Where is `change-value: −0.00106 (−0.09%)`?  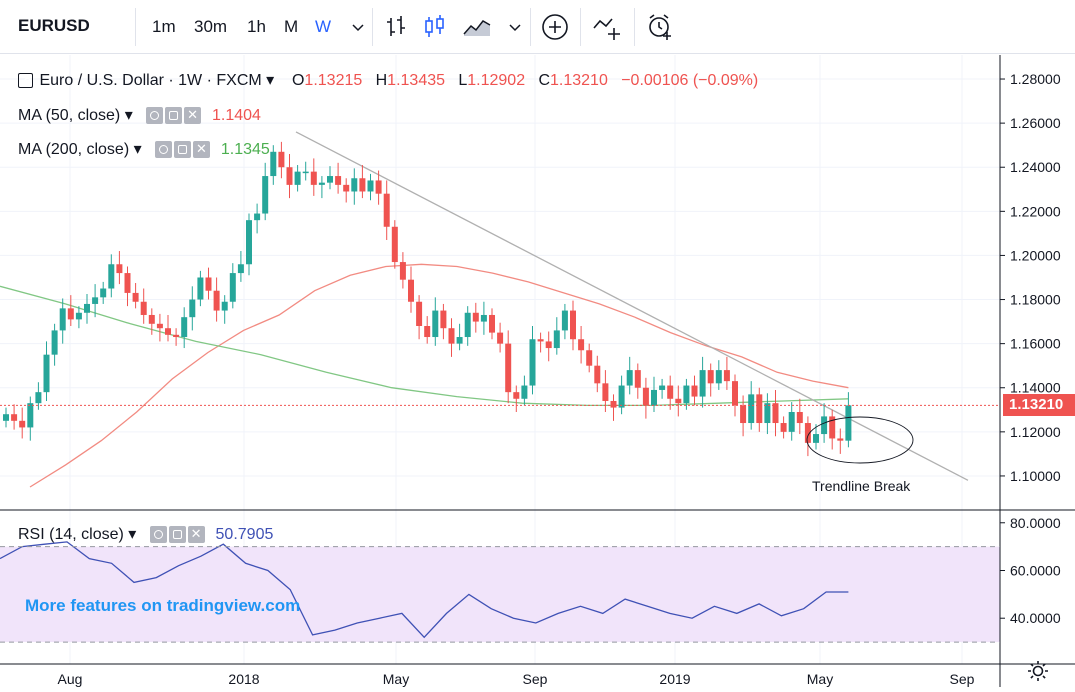 change-value: −0.00106 (−0.09%) is located at coordinates (690, 80).